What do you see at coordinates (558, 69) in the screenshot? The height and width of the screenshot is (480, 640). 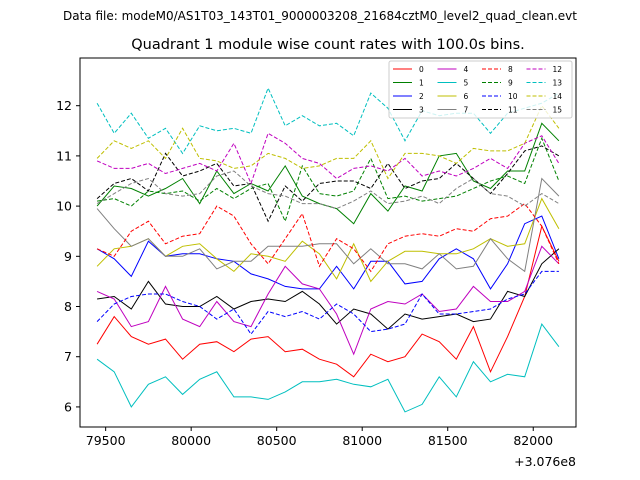 I see `legend-label-12: 12` at bounding box center [558, 69].